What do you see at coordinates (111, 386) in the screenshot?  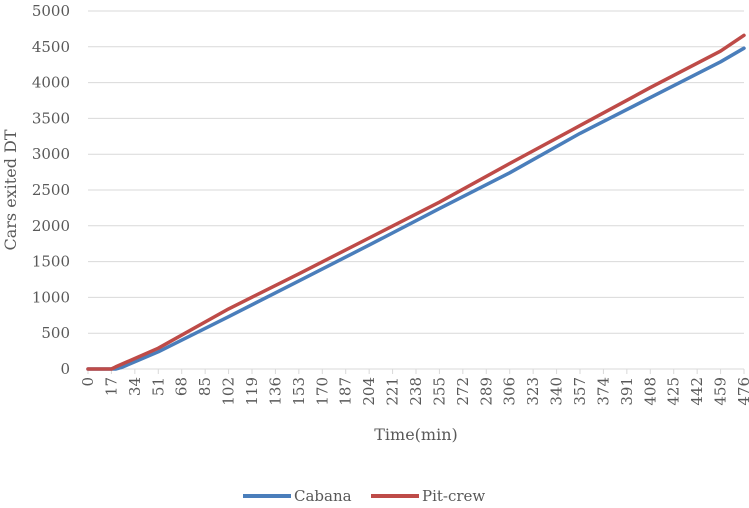 I see `x-tick-label: 17` at bounding box center [111, 386].